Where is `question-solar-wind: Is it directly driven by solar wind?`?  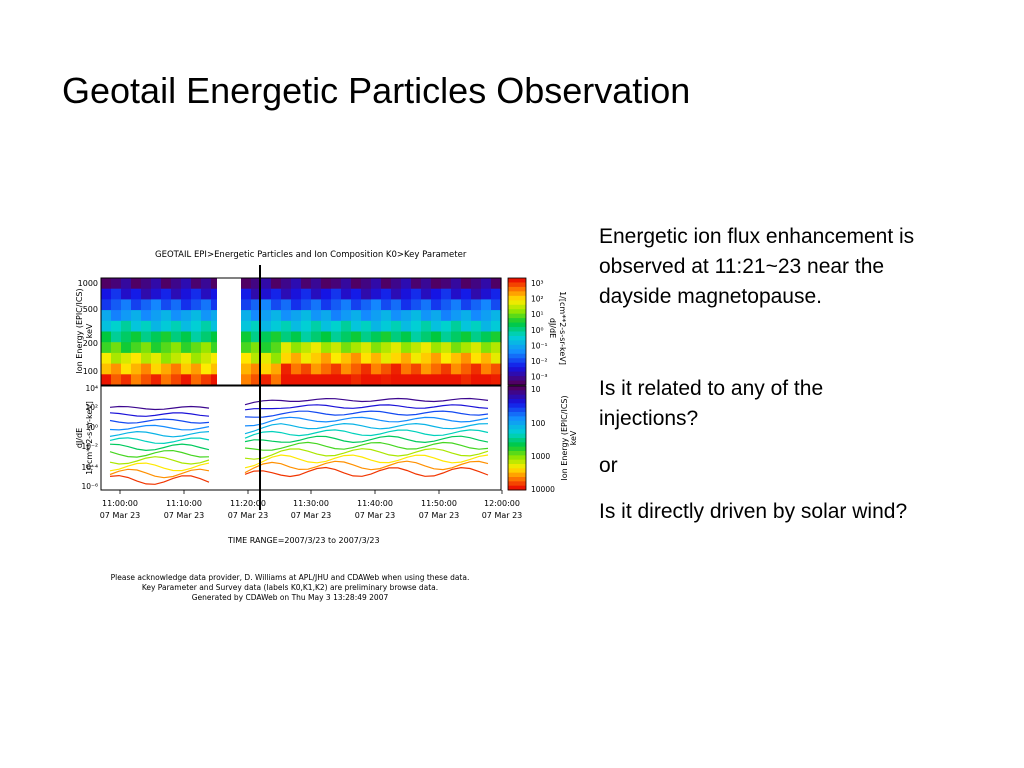 question-solar-wind: Is it directly driven by solar wind? is located at coordinates (753, 511).